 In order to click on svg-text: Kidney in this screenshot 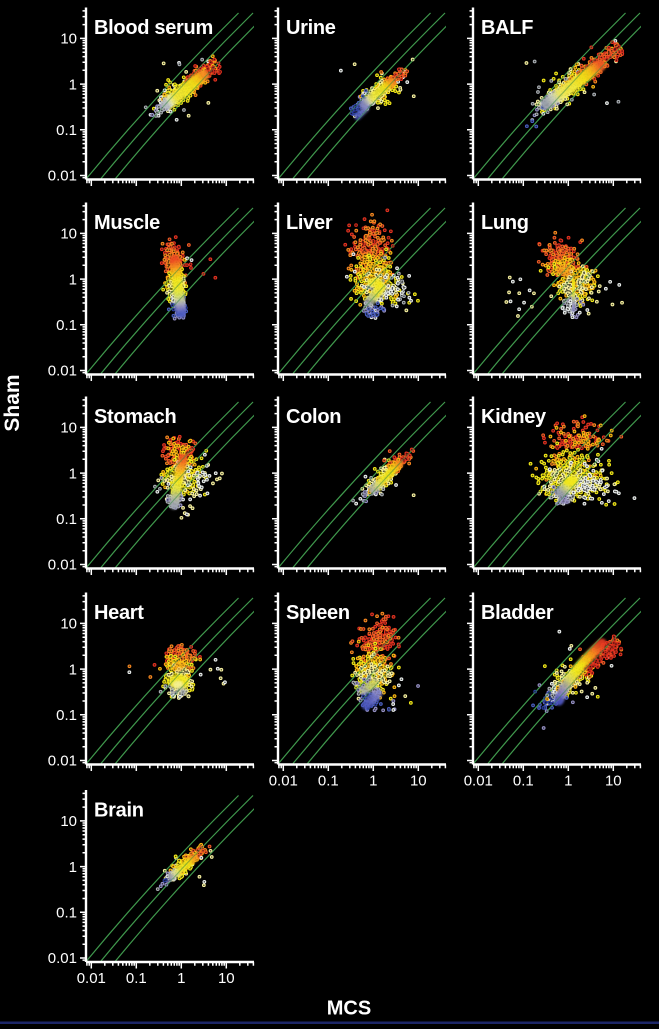, I will do `click(514, 417)`.